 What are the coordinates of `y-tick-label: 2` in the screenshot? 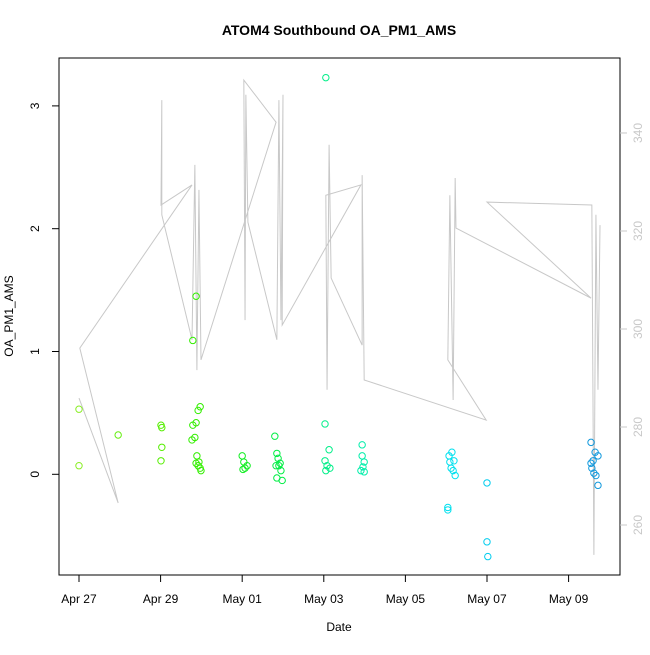 It's located at (35, 228).